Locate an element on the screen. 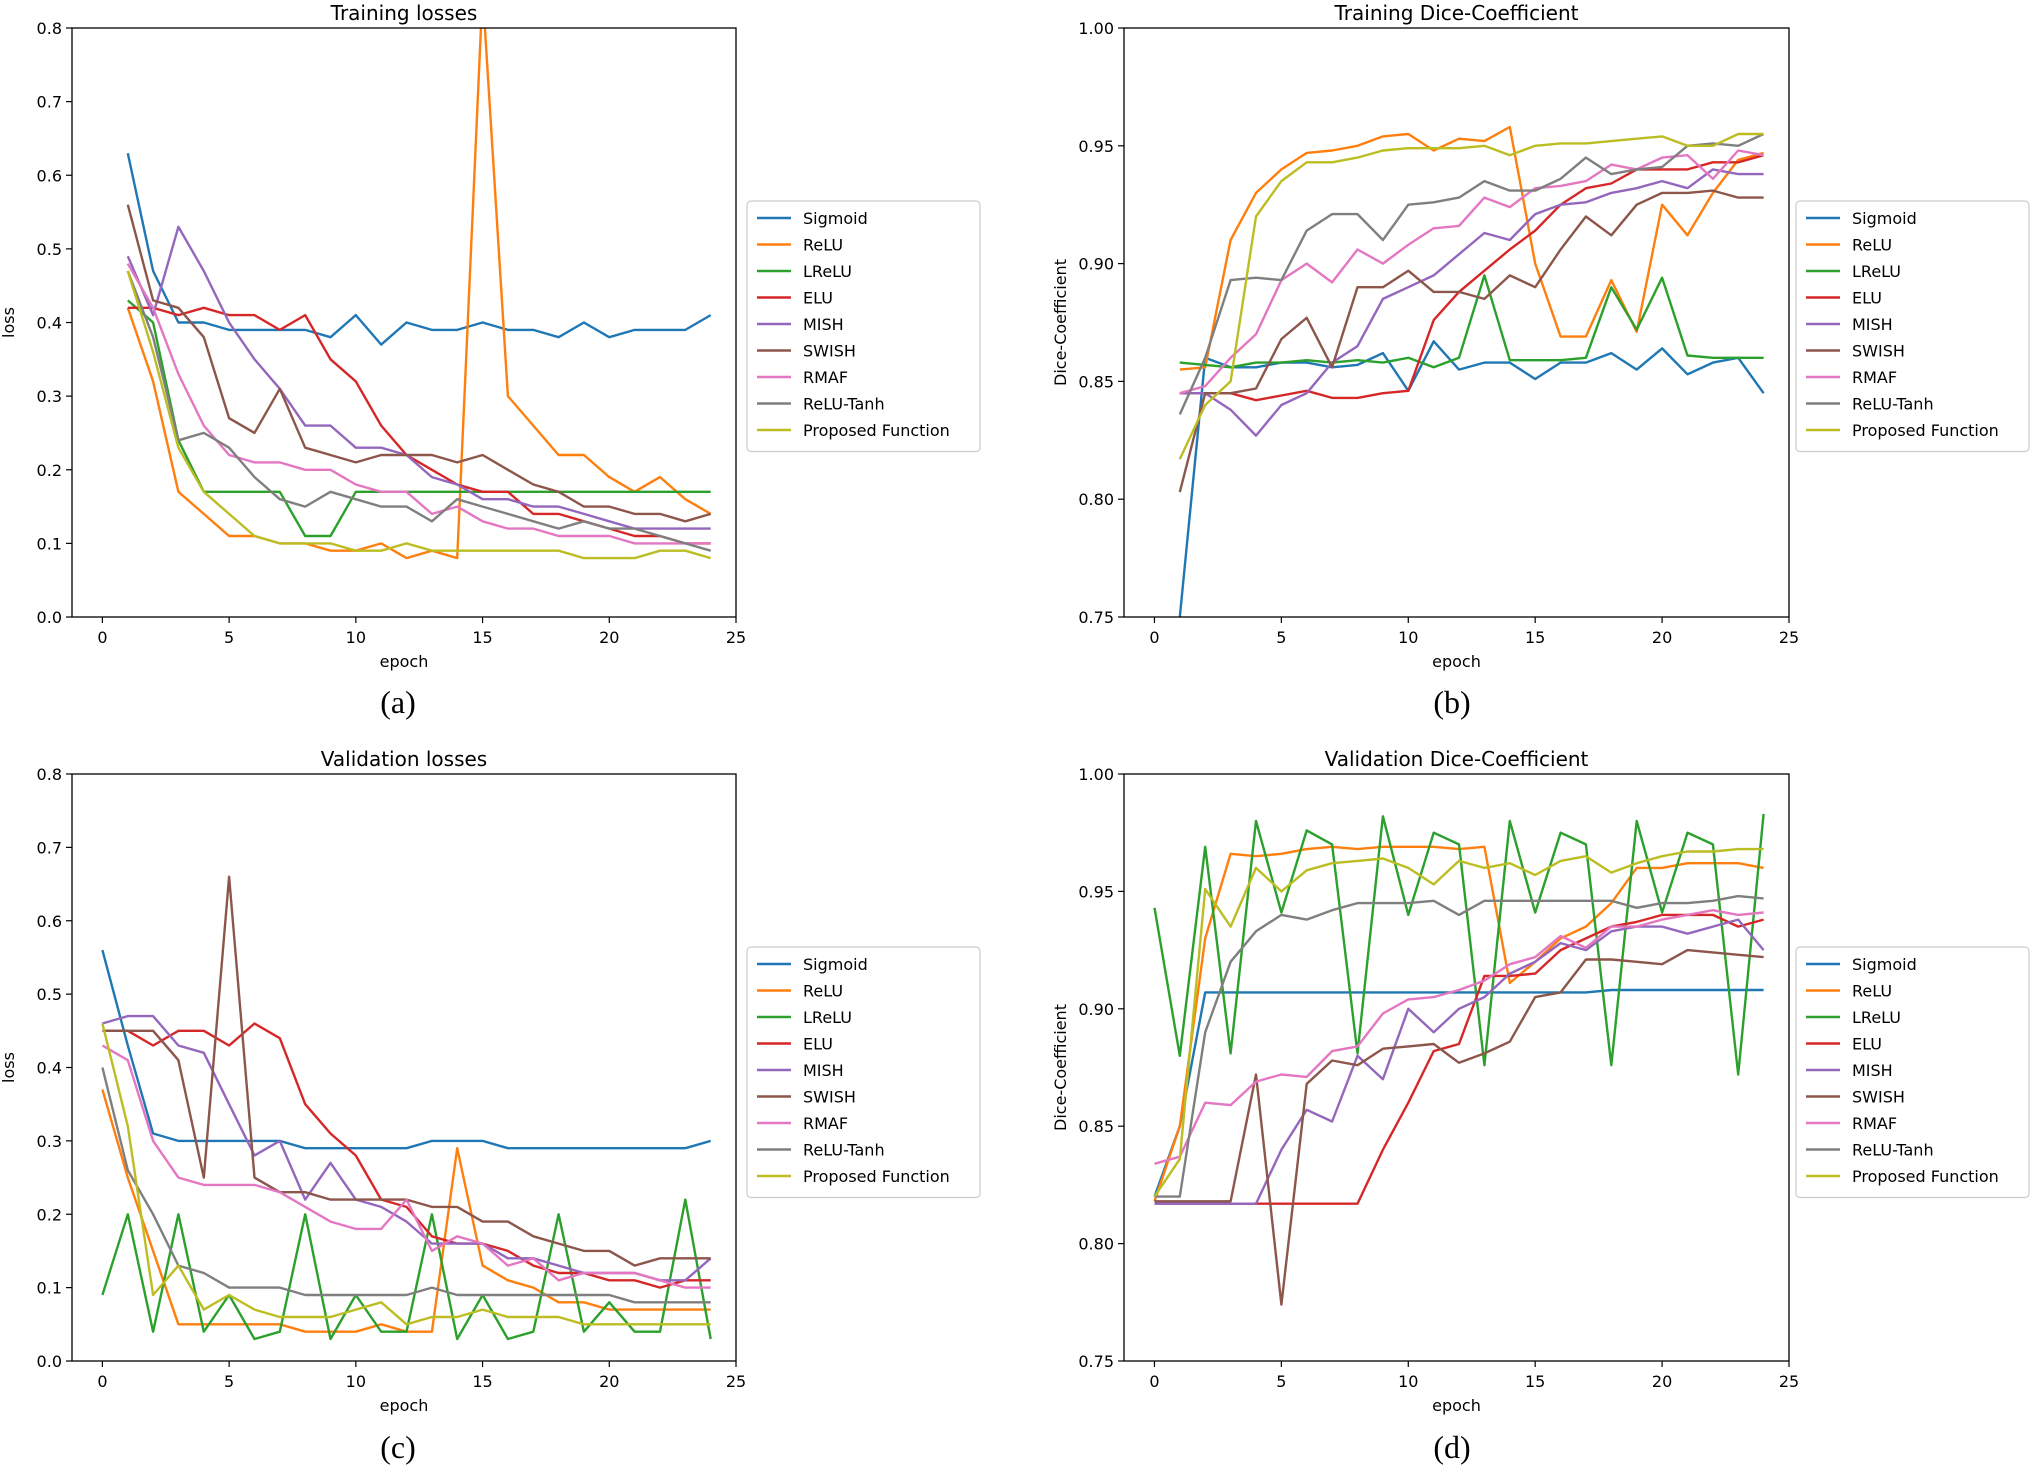  chart-title: Training Dice-Coefficient is located at coordinates (1456, 13).